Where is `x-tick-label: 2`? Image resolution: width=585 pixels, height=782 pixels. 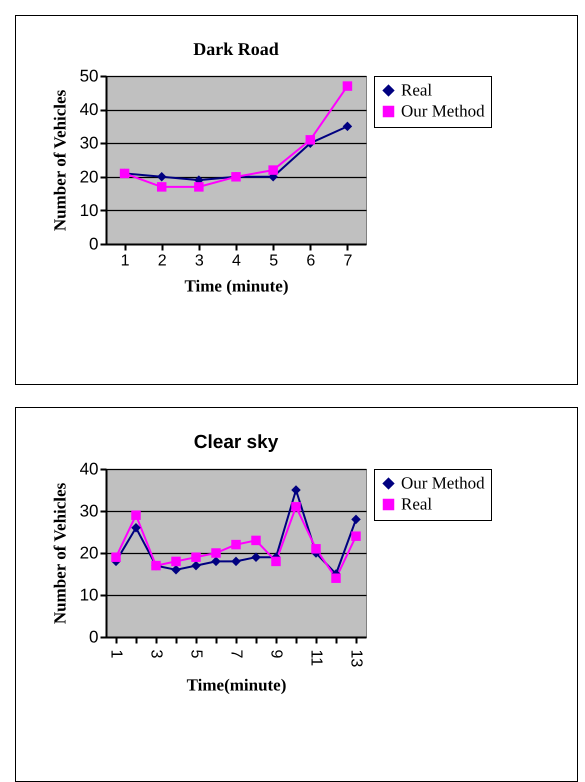 x-tick-label: 2 is located at coordinates (162, 261).